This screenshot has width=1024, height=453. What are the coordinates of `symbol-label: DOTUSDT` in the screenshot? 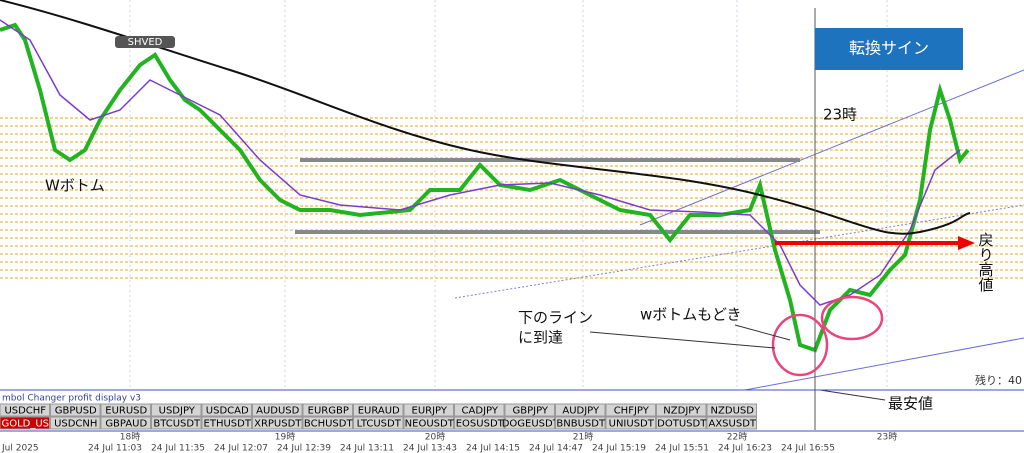 It's located at (682, 424).